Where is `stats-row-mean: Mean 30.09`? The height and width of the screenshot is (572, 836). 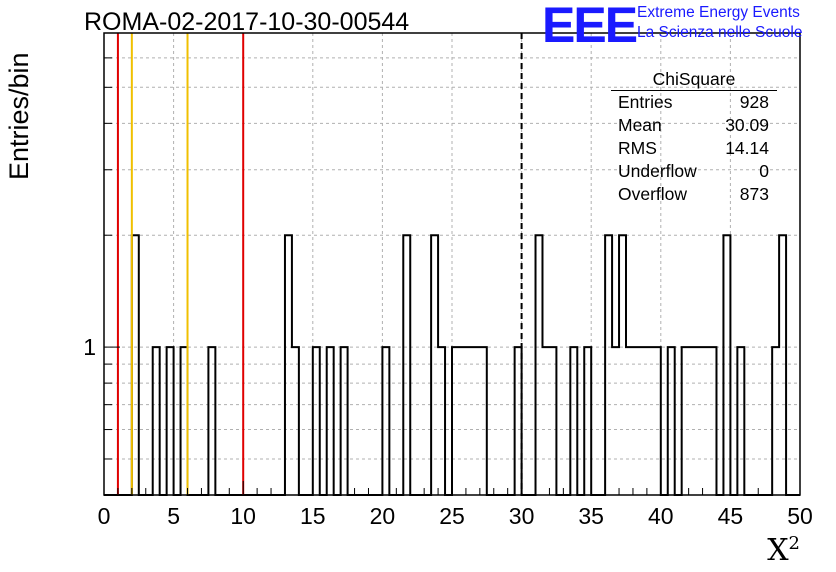
stats-row-mean: Mean 30.09 is located at coordinates (694, 125).